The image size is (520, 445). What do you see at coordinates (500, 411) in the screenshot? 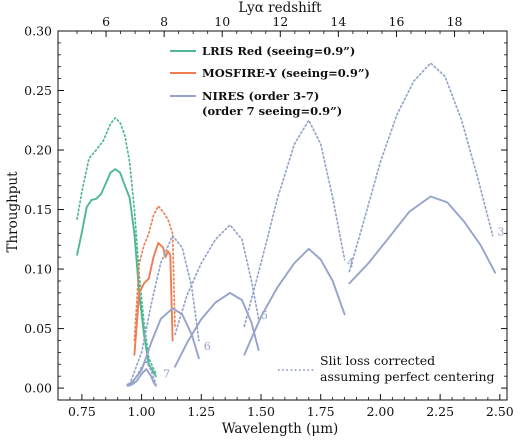
I see `x-tick-label-7: 2.50` at bounding box center [500, 411].